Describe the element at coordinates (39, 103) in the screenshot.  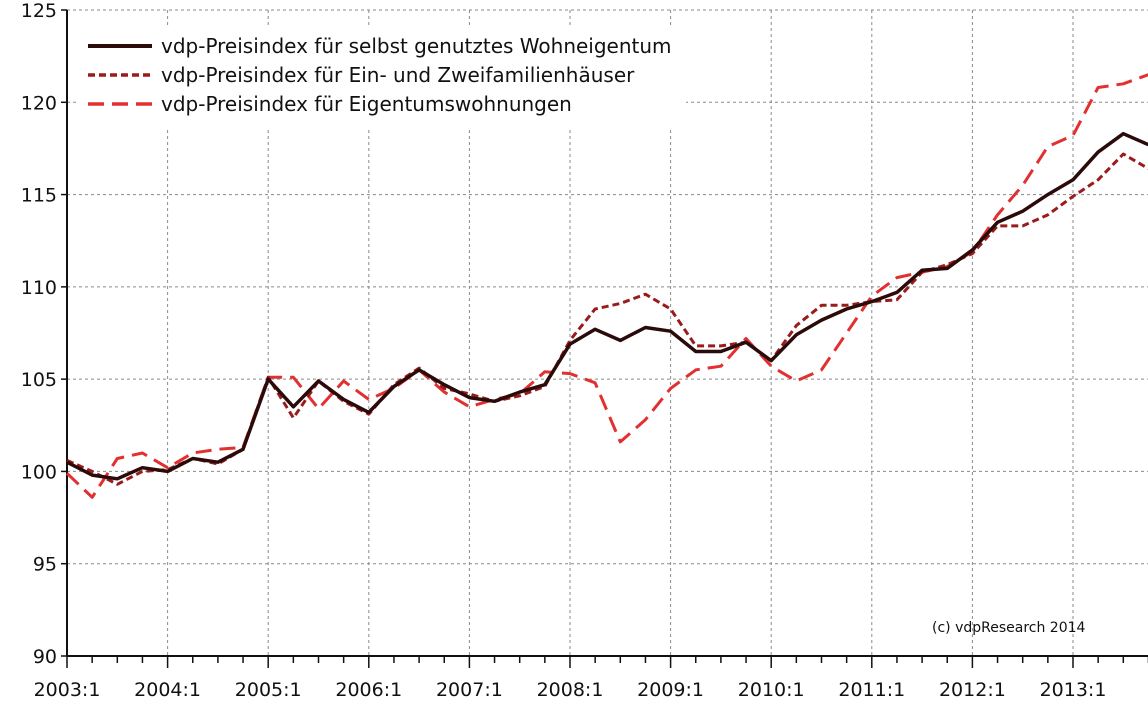
I see `y-tick-label: 120` at that location.